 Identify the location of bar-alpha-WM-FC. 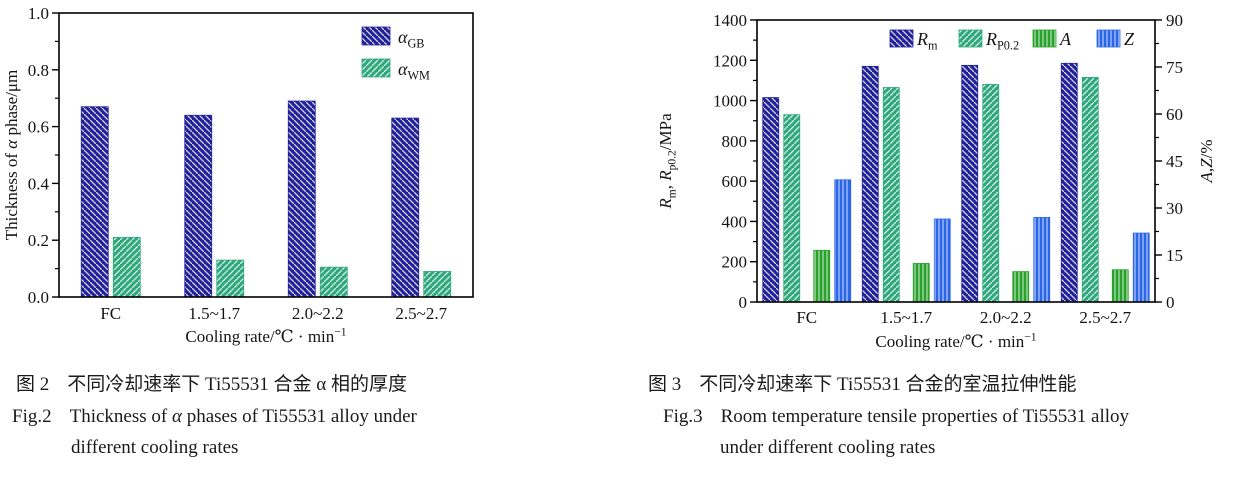
(126, 267).